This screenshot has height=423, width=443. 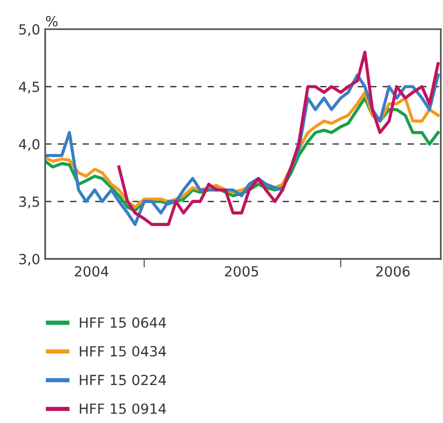 What do you see at coordinates (29, 260) in the screenshot?
I see `y-tick-label: 3,0` at bounding box center [29, 260].